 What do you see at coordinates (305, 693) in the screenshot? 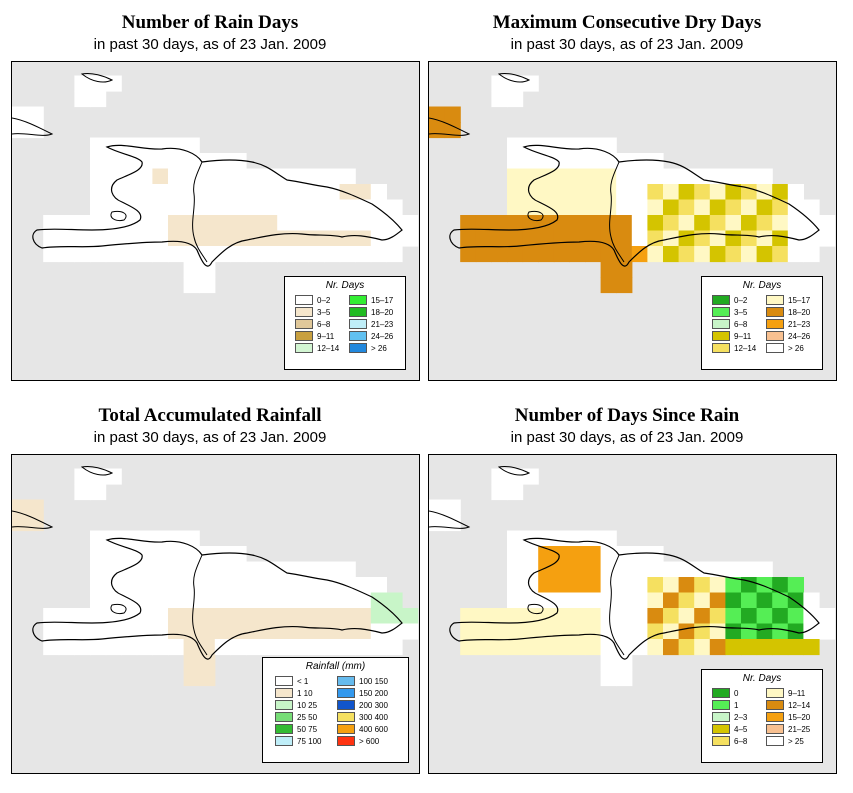
I see `legend-label: 1 10` at bounding box center [305, 693].